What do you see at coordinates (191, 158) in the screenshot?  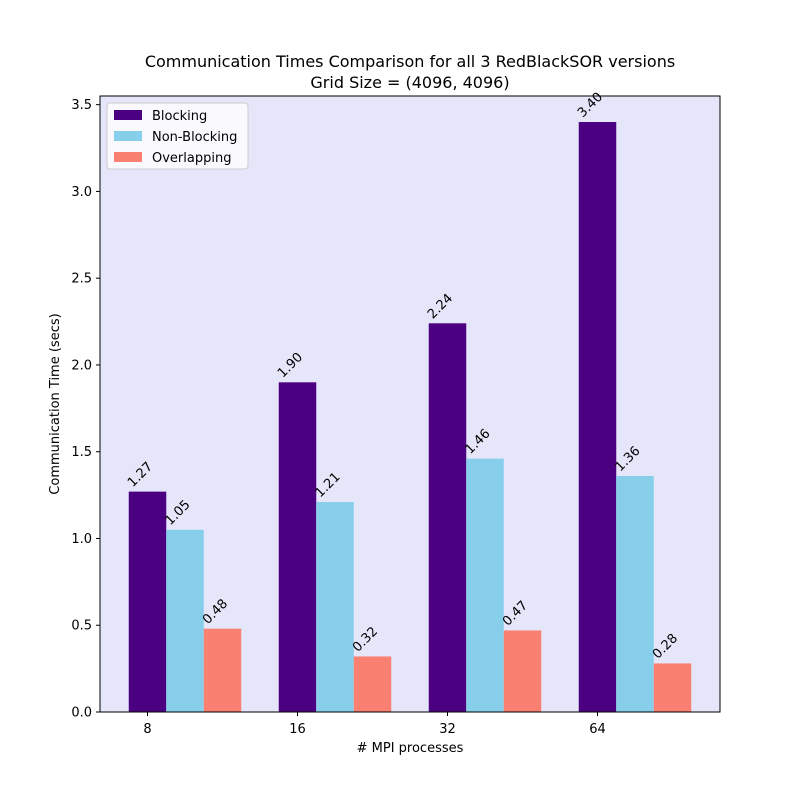 I see `legend-label: Overlapping` at bounding box center [191, 158].